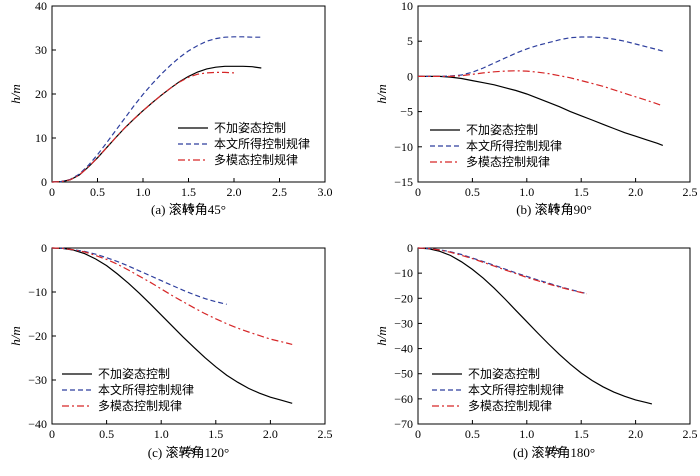  Describe the element at coordinates (41, 94) in the screenshot. I see `y-tick-label: 20` at that location.